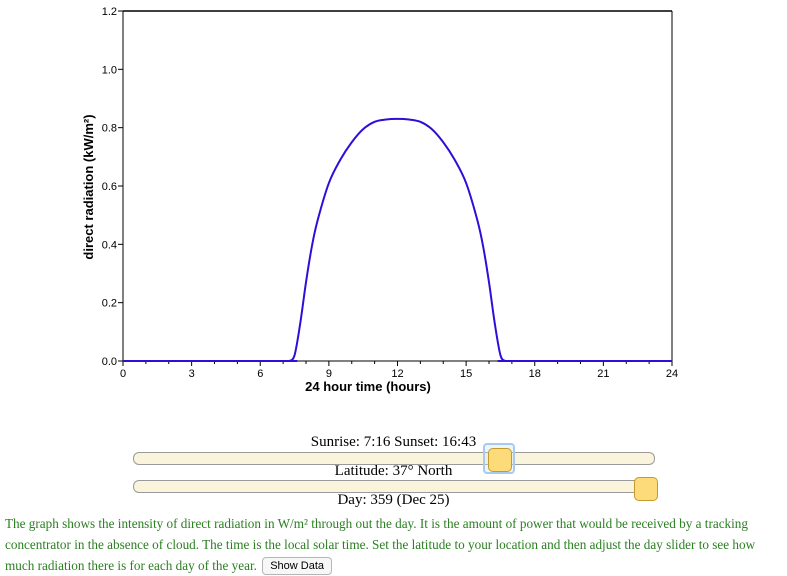  I want to click on x-tick-label: 21, so click(603, 374).